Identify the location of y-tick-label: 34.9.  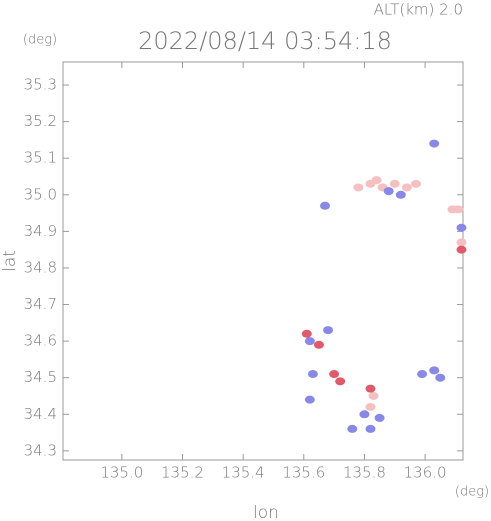
(40, 231).